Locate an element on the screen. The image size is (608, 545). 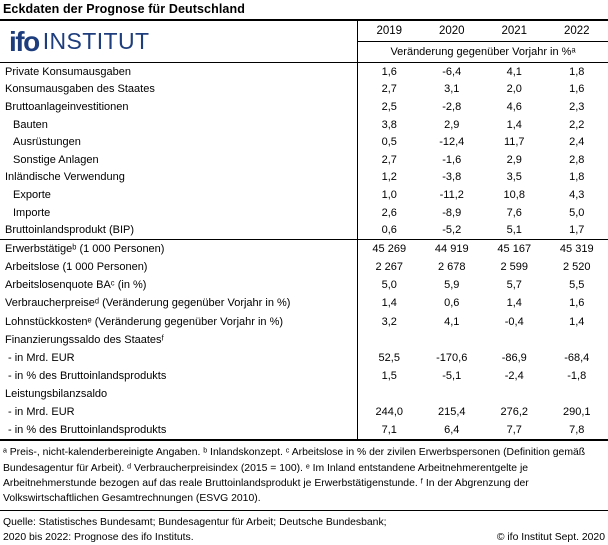
cell-value: -2,4 is located at coordinates (514, 376).